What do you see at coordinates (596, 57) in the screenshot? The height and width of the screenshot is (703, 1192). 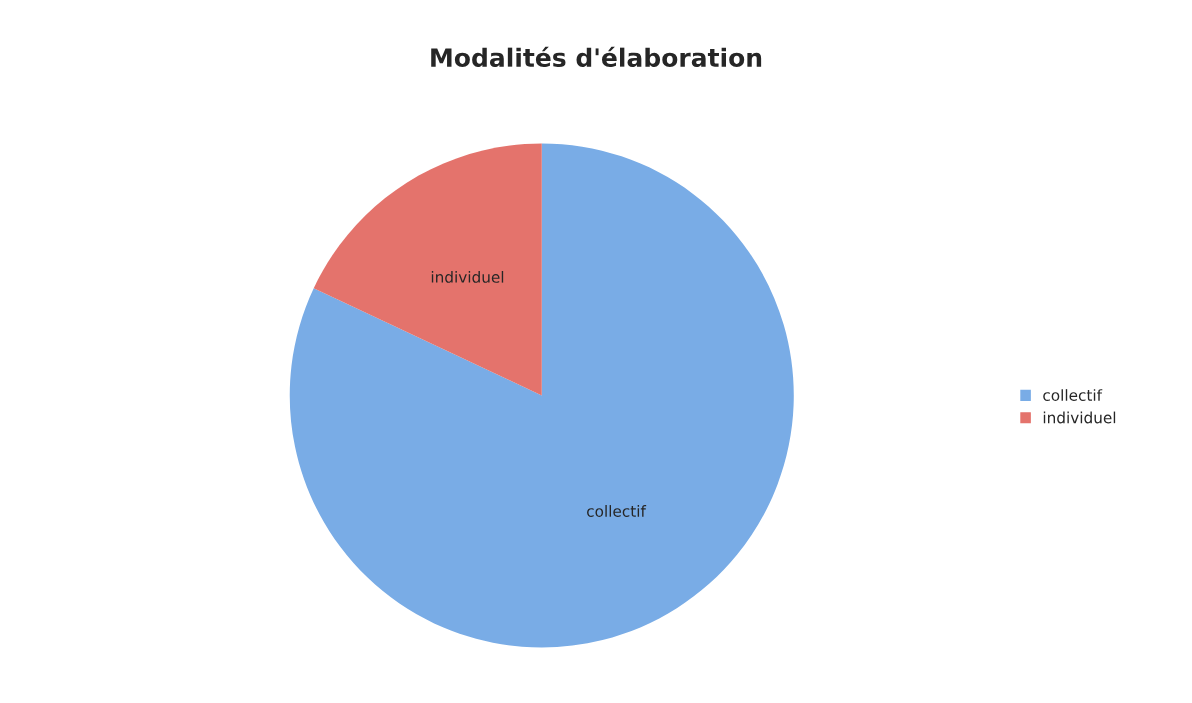 I see `chart-title: Modalités d'élaboration` at bounding box center [596, 57].